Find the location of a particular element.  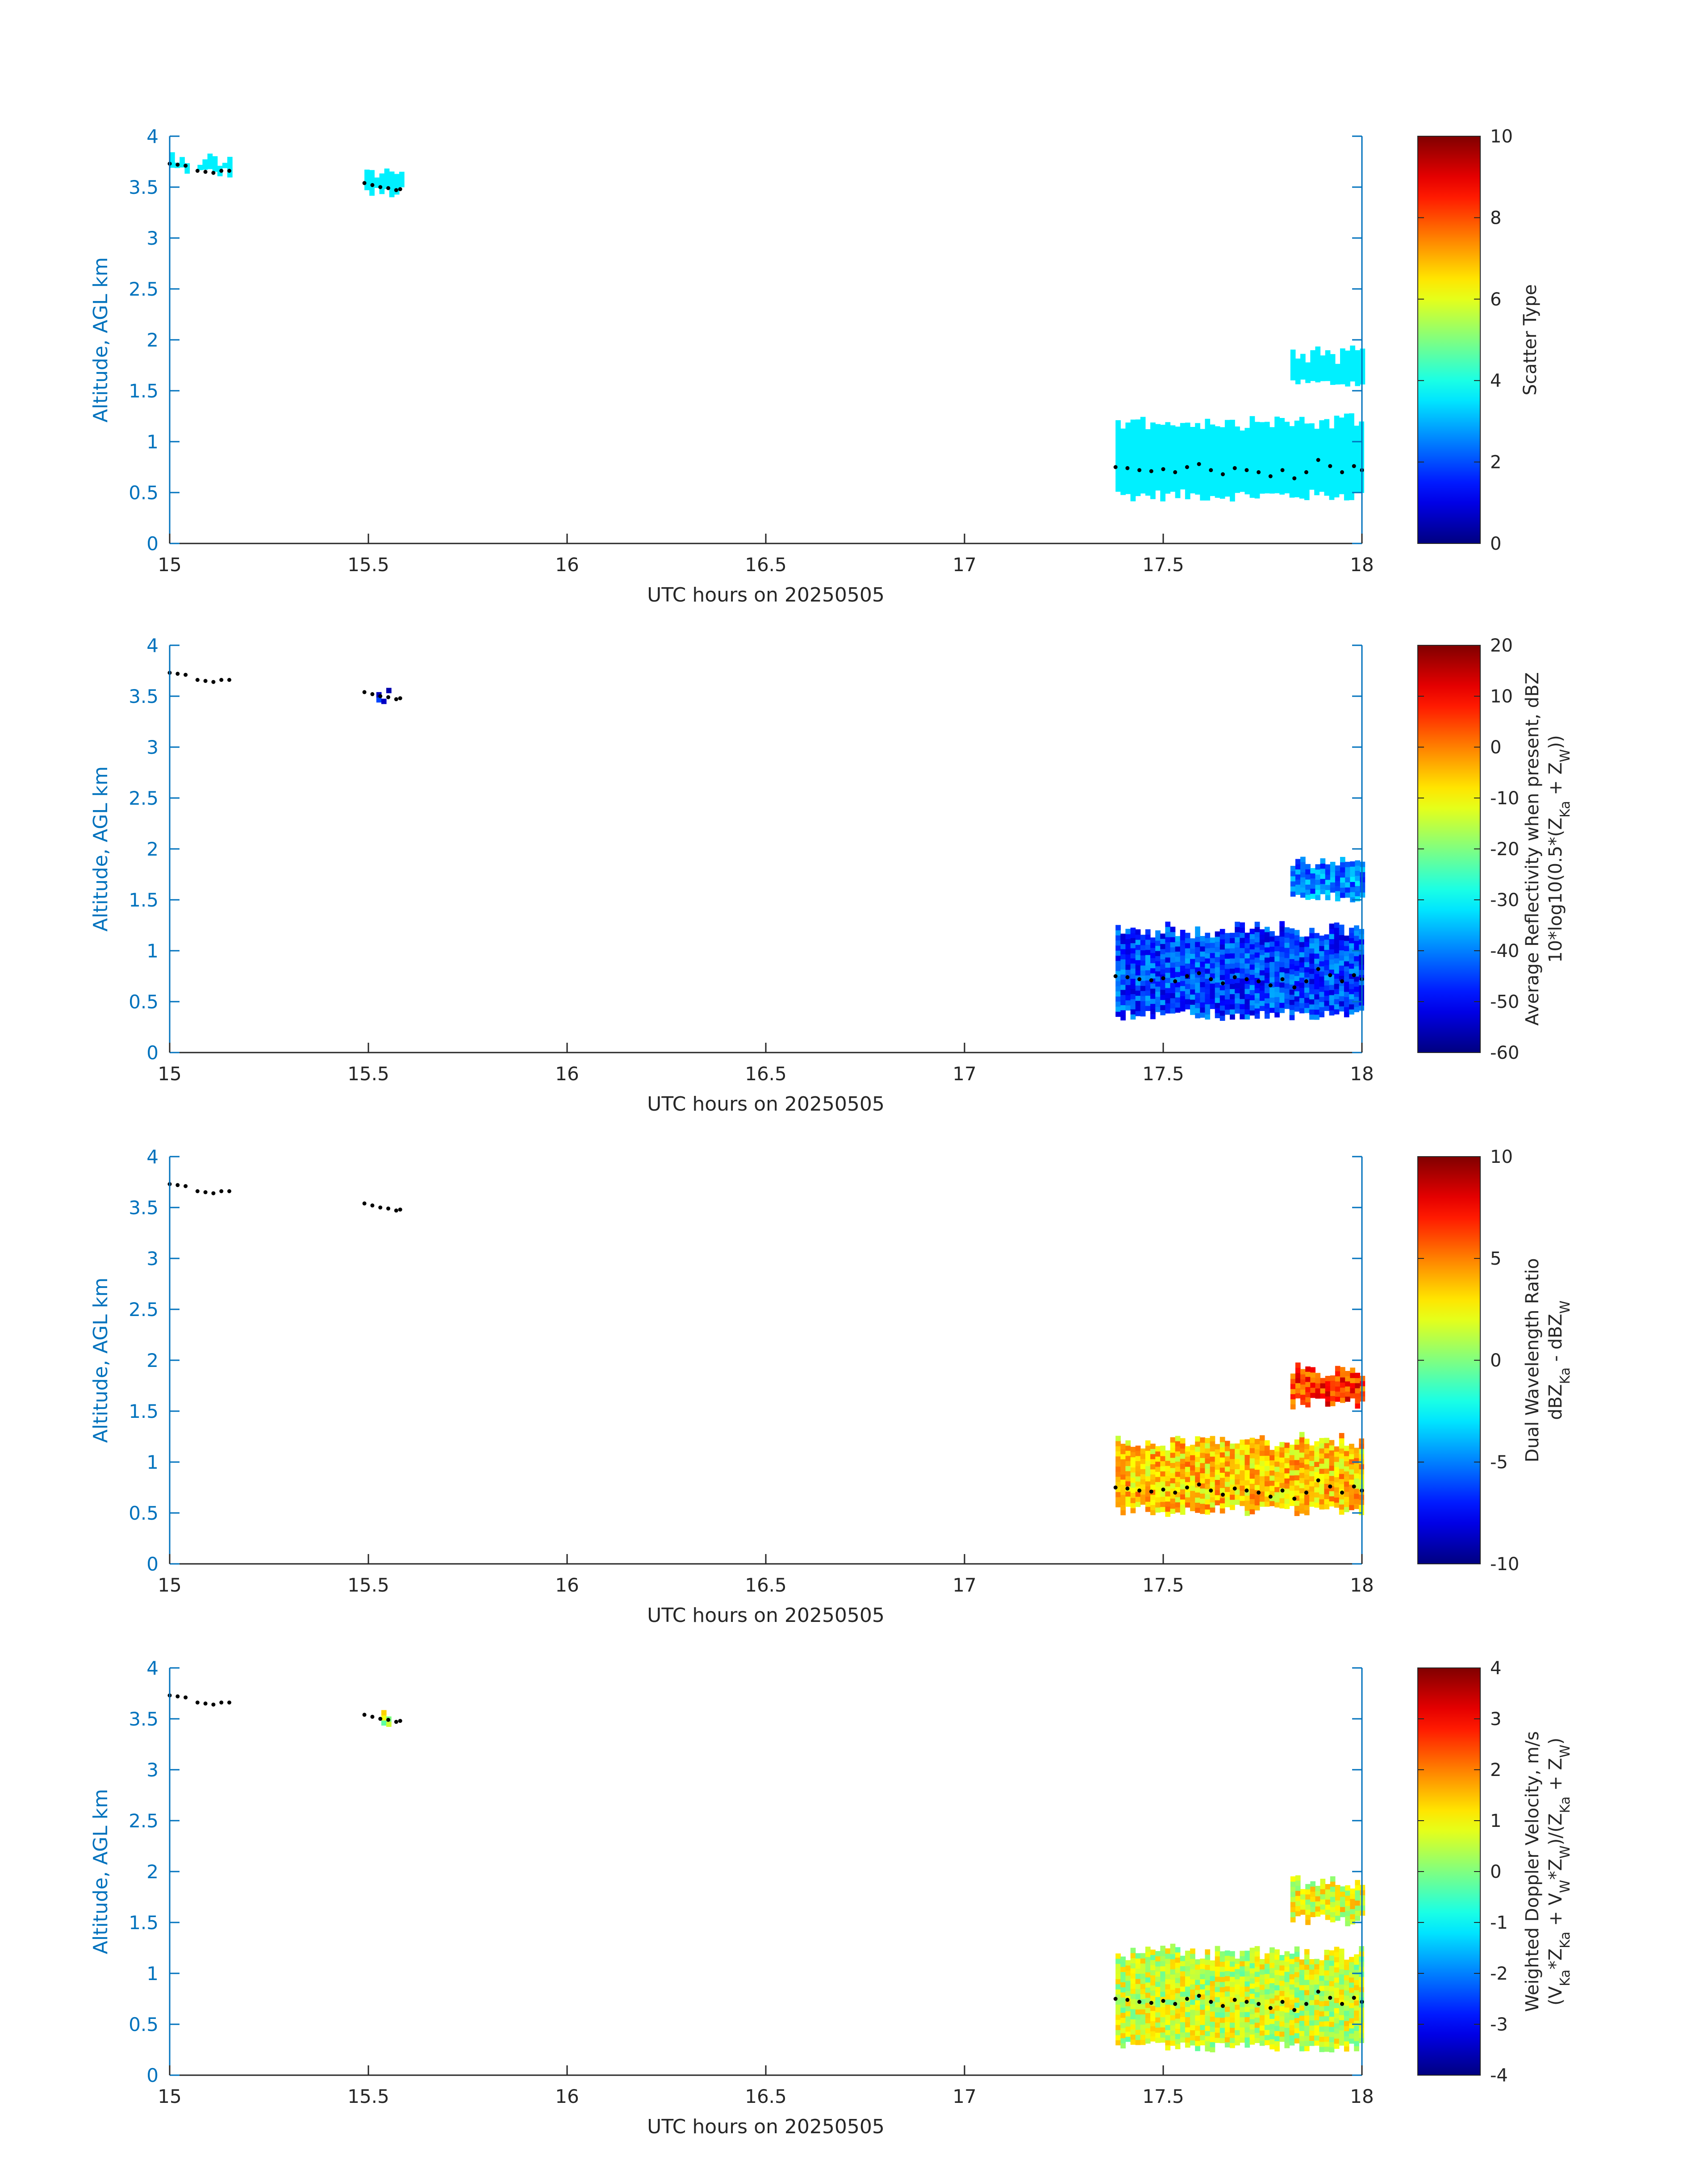

y-tick-label: 3.5 is located at coordinates (144, 187).